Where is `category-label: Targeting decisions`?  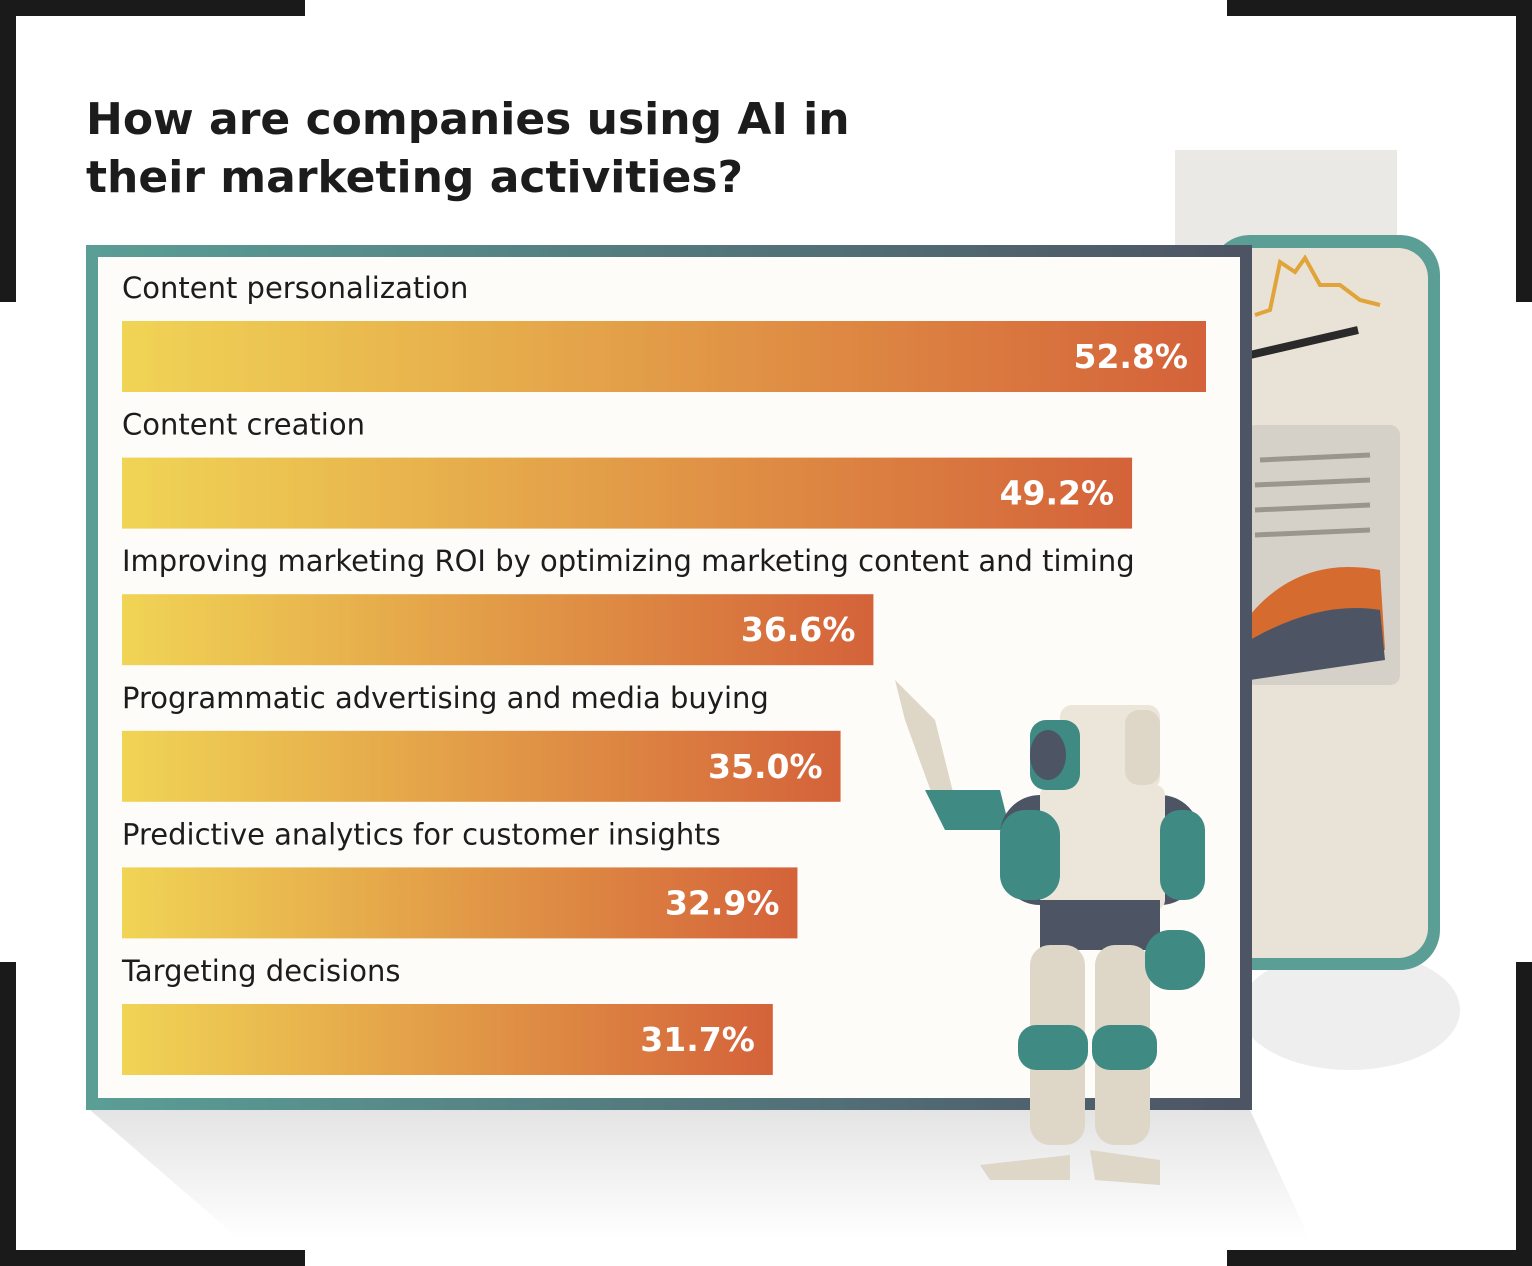 category-label: Targeting decisions is located at coordinates (260, 971).